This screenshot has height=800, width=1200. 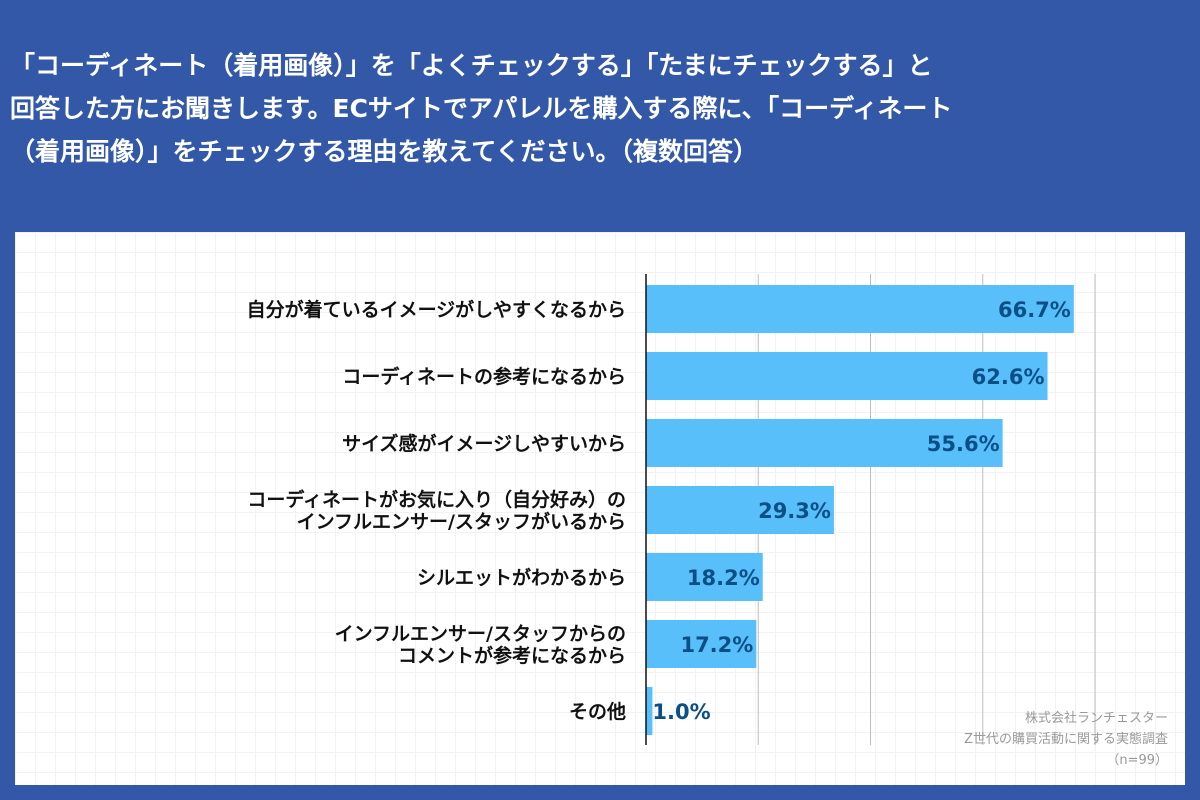 What do you see at coordinates (794, 511) in the screenshot?
I see `value-label: 29.3%` at bounding box center [794, 511].